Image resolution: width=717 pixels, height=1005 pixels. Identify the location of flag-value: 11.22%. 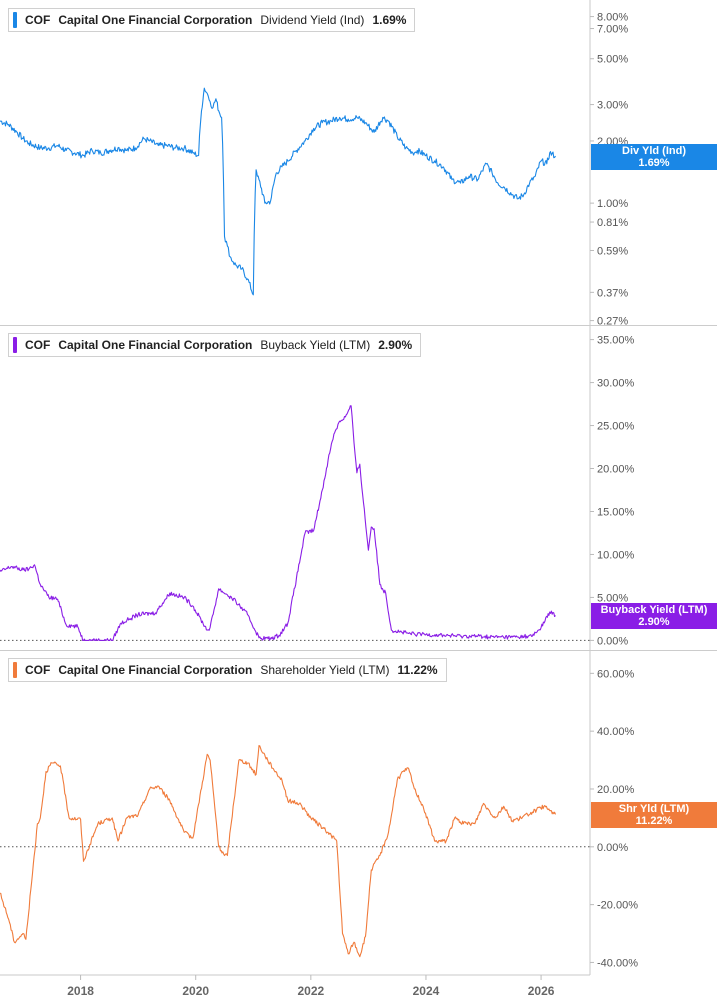
(654, 821).